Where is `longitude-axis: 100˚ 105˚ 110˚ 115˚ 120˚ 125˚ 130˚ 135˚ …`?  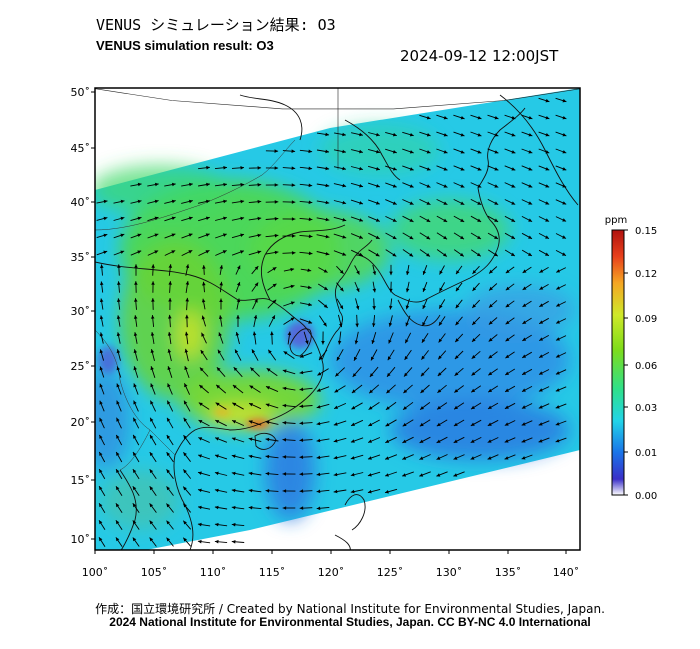 longitude-axis: 100˚ 105˚ 110˚ 115˚ 120˚ 125˚ 130˚ 135˚ … is located at coordinates (330, 564).